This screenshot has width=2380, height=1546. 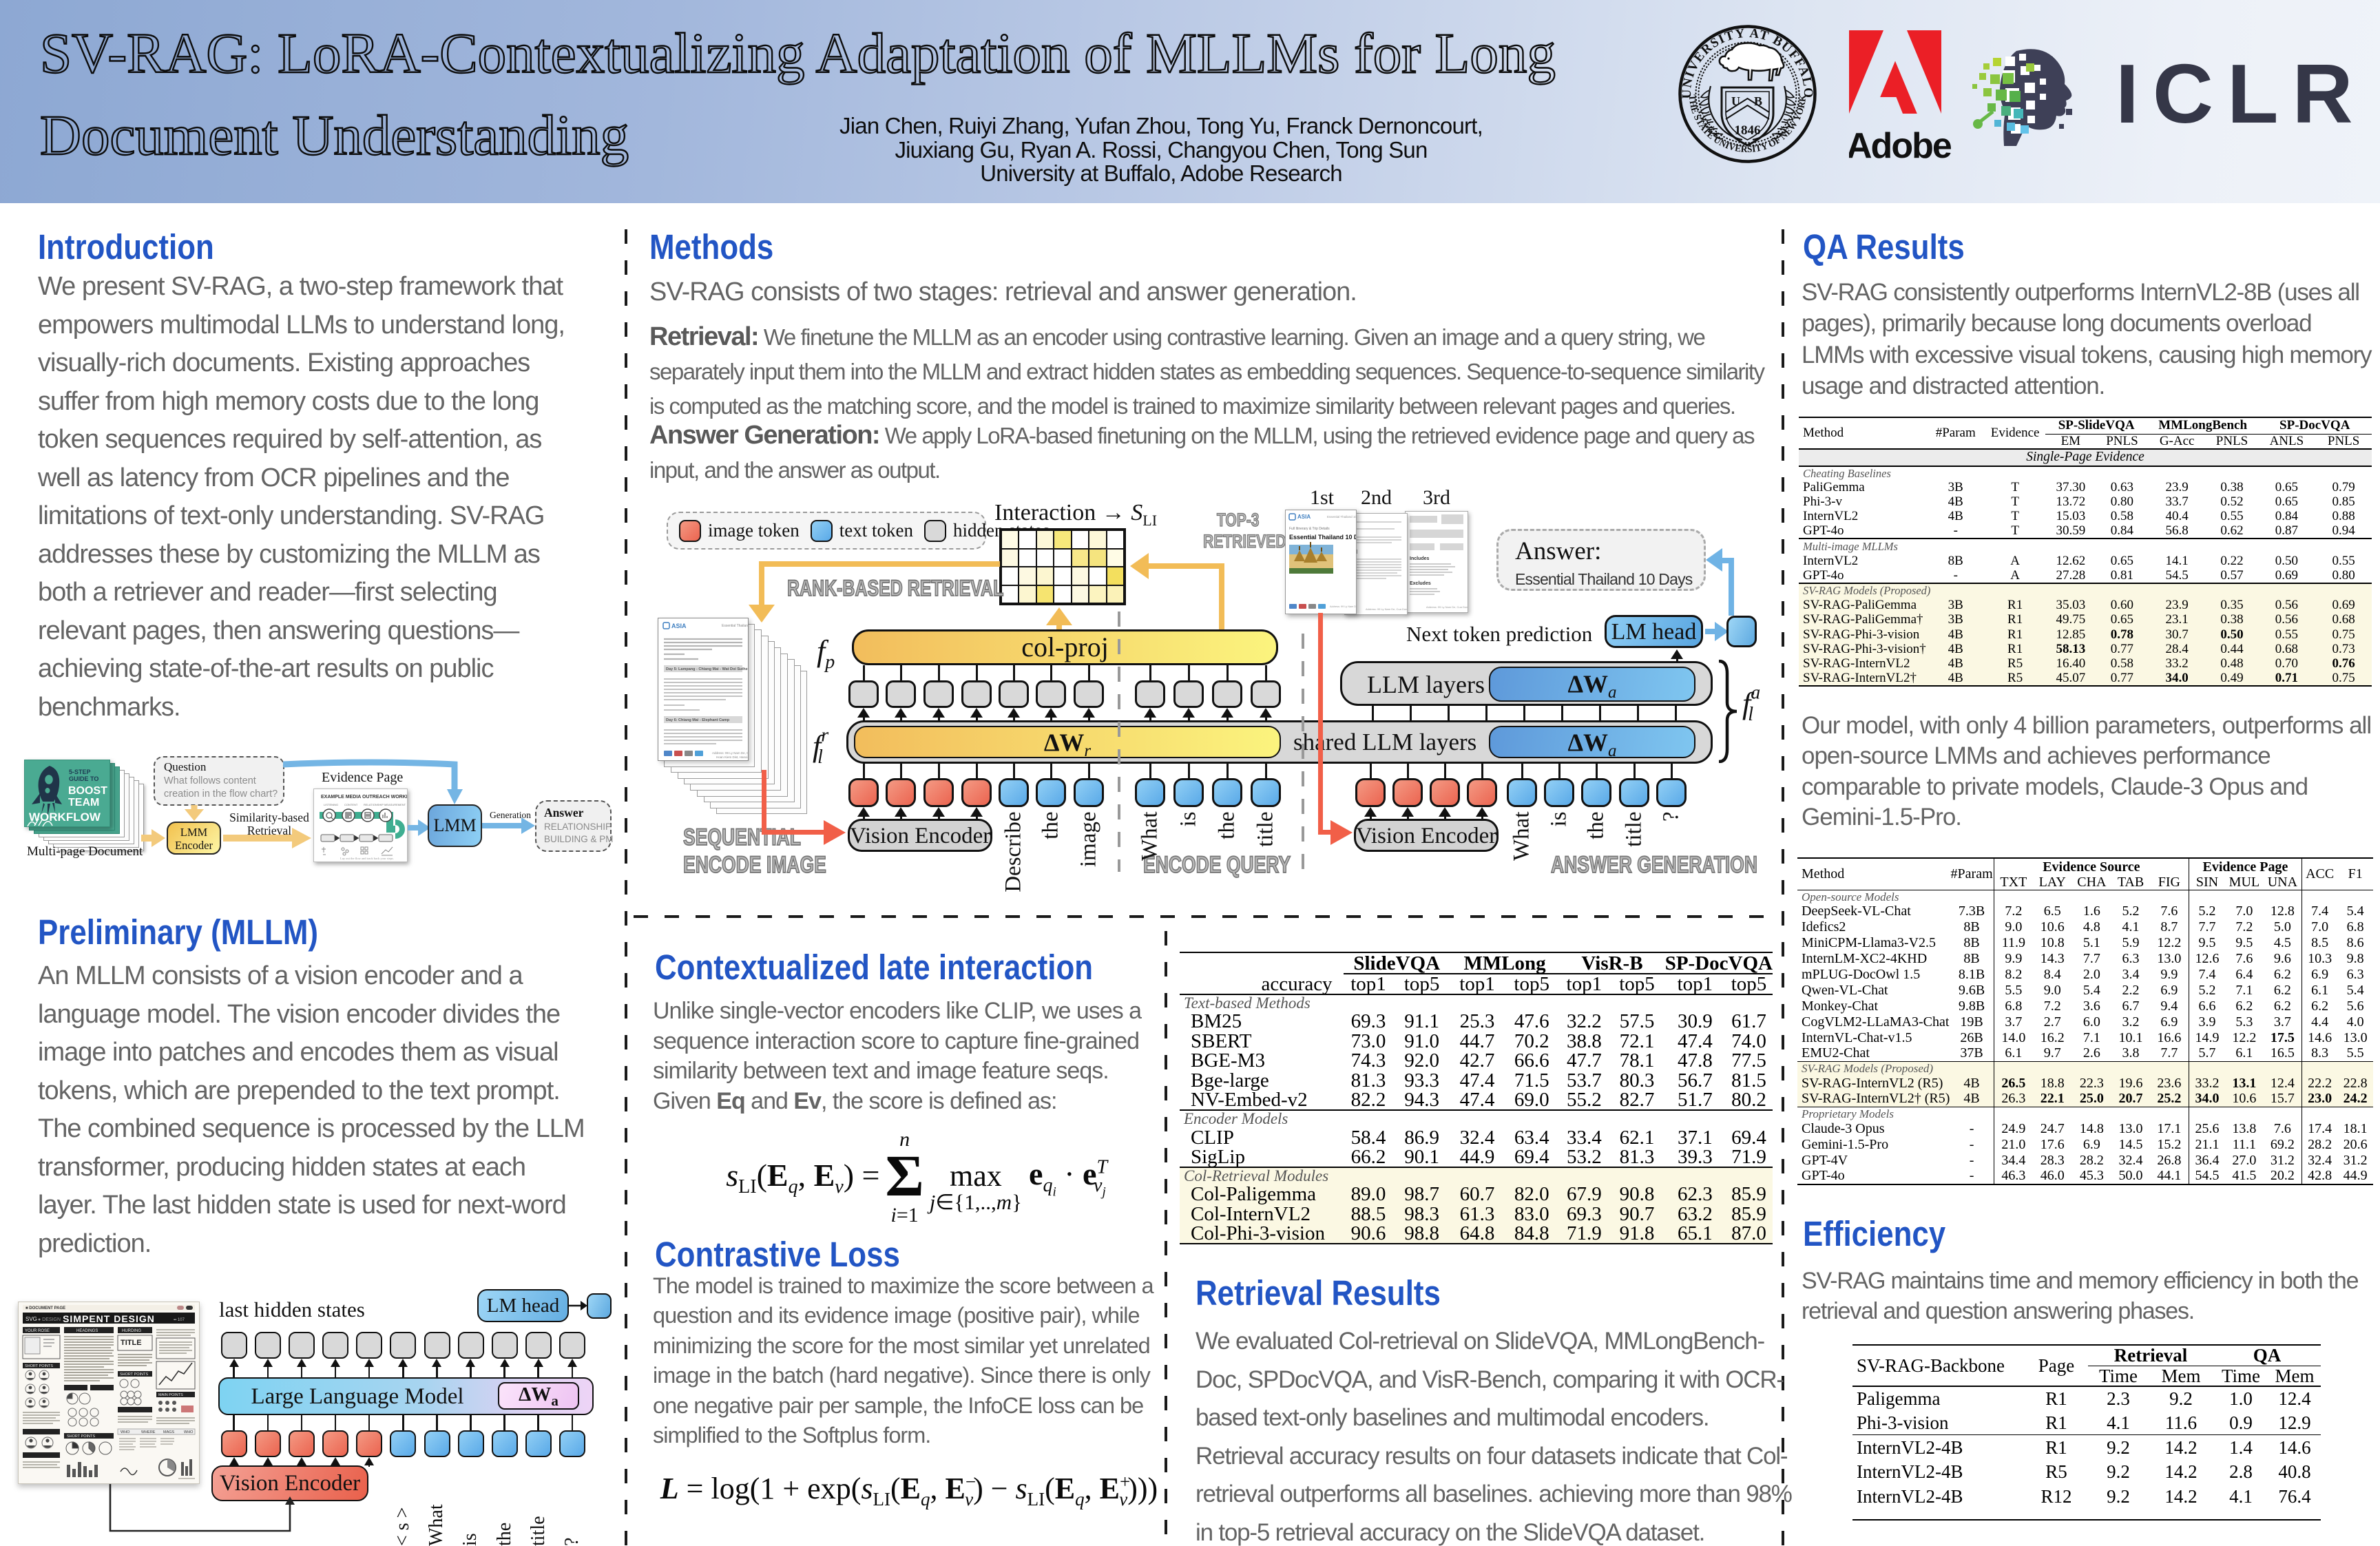 What do you see at coordinates (87, 1331) in the screenshot?
I see `svg-text: HEADINGS` at bounding box center [87, 1331].